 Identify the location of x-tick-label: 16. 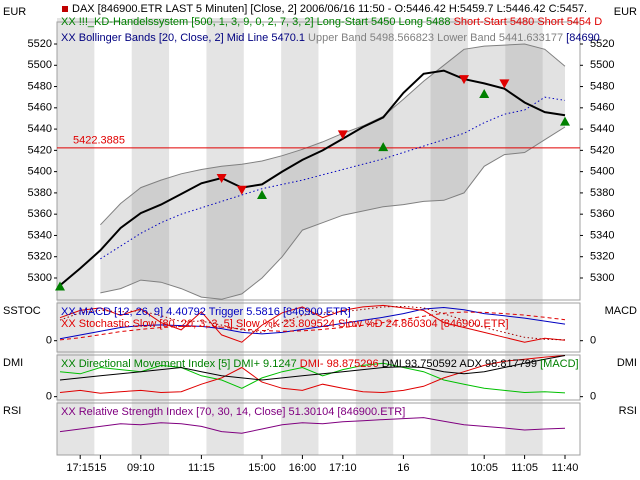
(403, 468).